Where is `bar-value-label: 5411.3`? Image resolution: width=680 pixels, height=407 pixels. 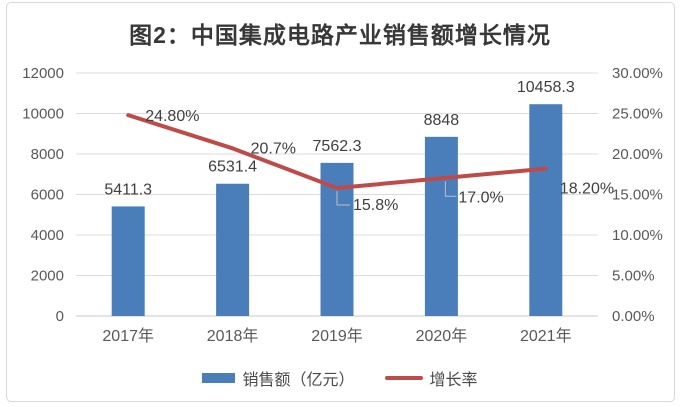
bar-value-label: 5411.3 is located at coordinates (128, 189).